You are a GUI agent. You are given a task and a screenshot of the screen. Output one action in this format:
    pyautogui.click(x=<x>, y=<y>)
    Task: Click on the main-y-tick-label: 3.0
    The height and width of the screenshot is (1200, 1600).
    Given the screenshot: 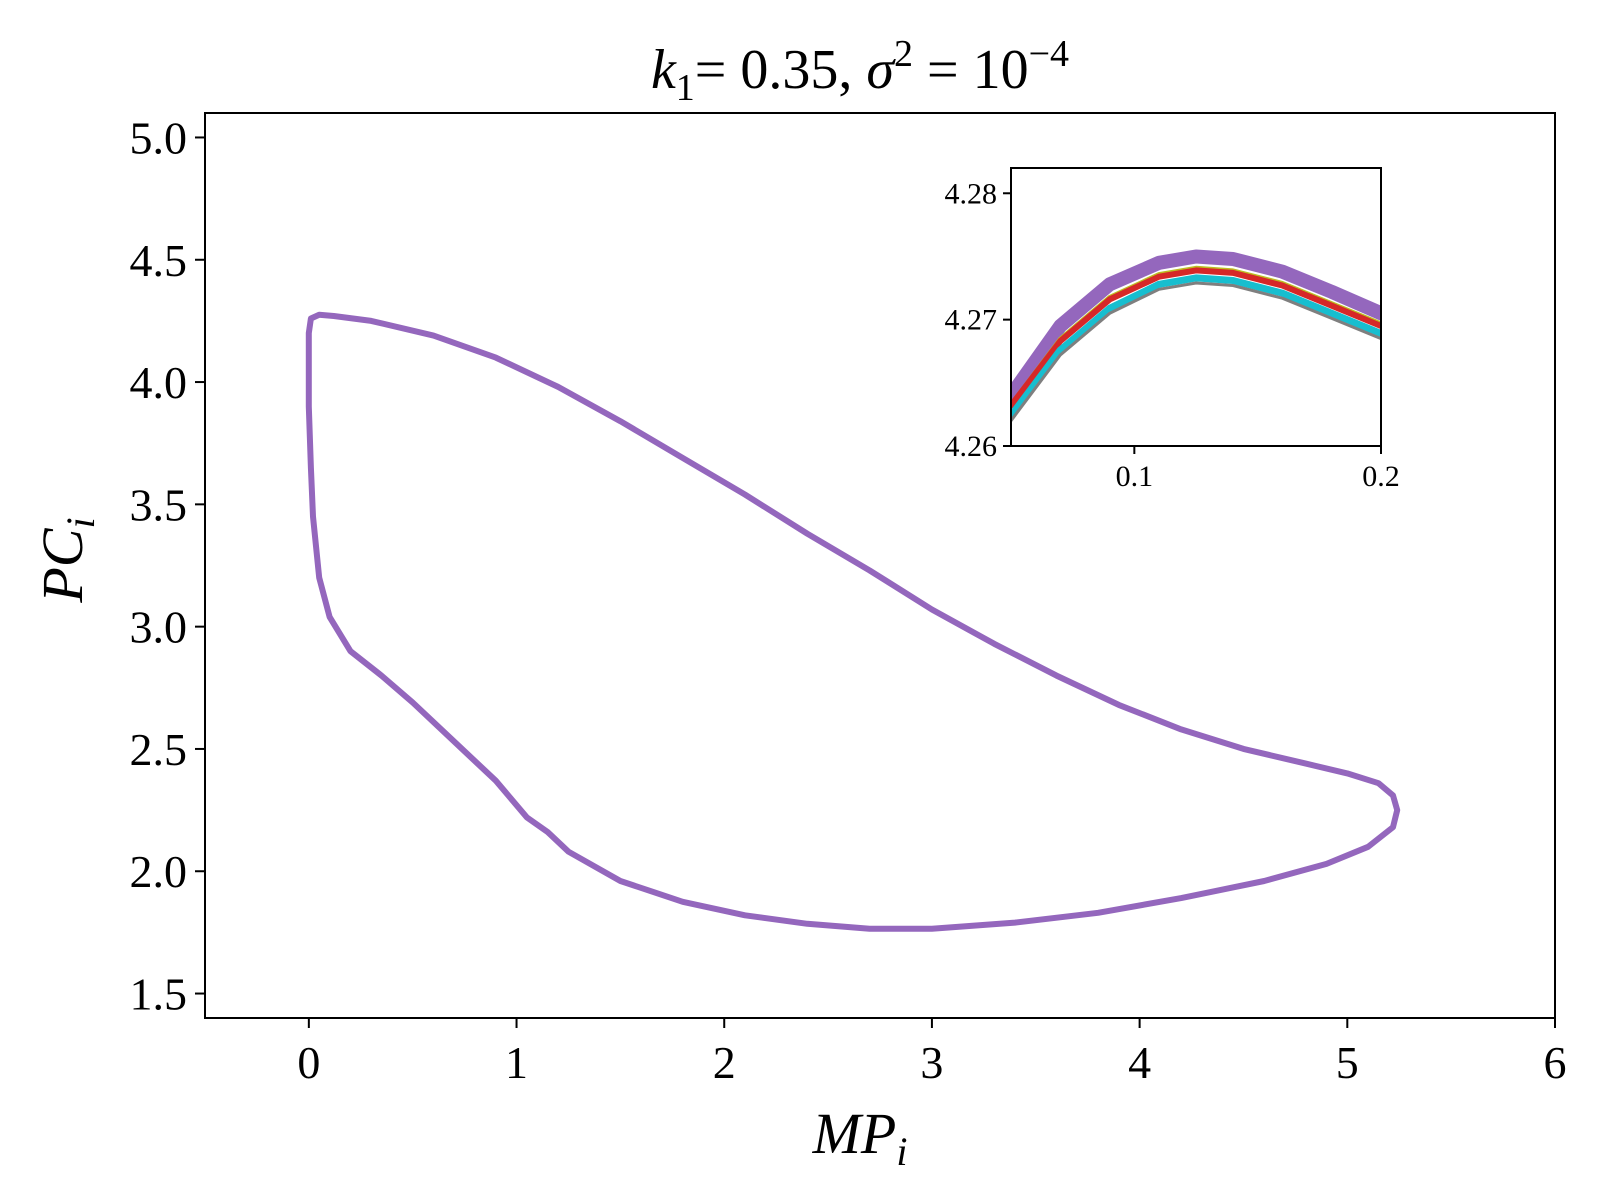 What is the action you would take?
    pyautogui.click(x=159, y=627)
    